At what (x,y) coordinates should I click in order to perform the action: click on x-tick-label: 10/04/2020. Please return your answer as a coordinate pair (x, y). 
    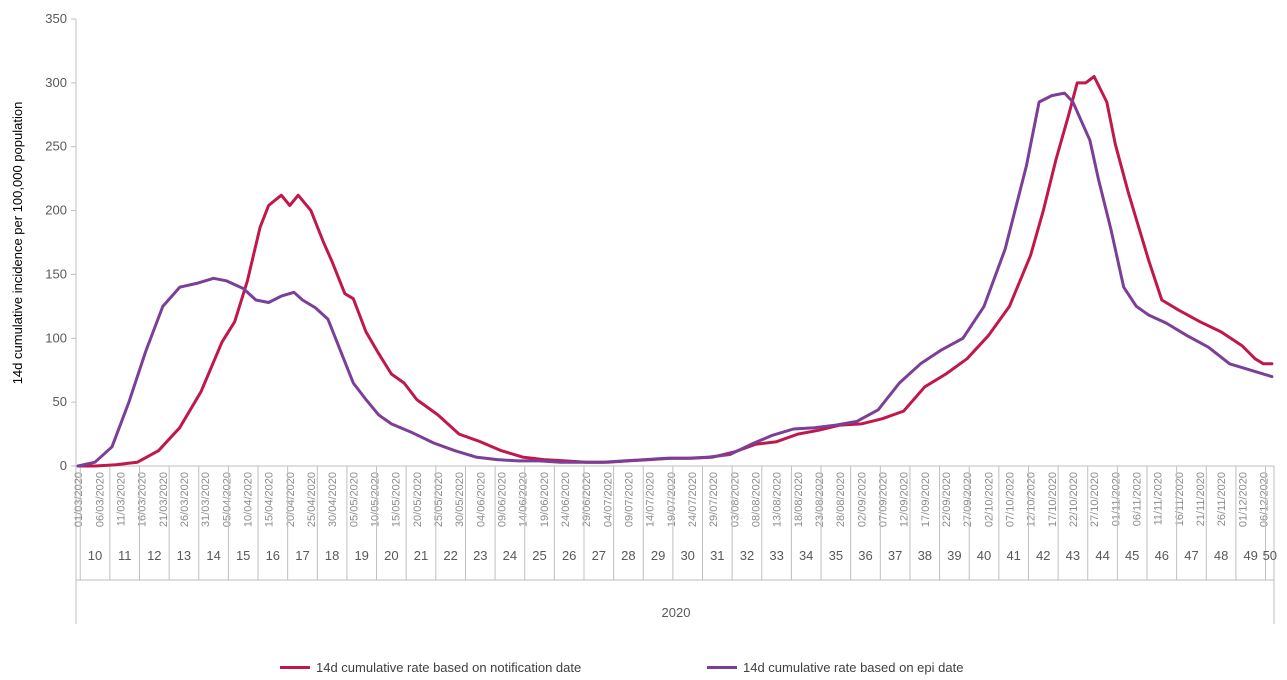
    Looking at the image, I should click on (248, 499).